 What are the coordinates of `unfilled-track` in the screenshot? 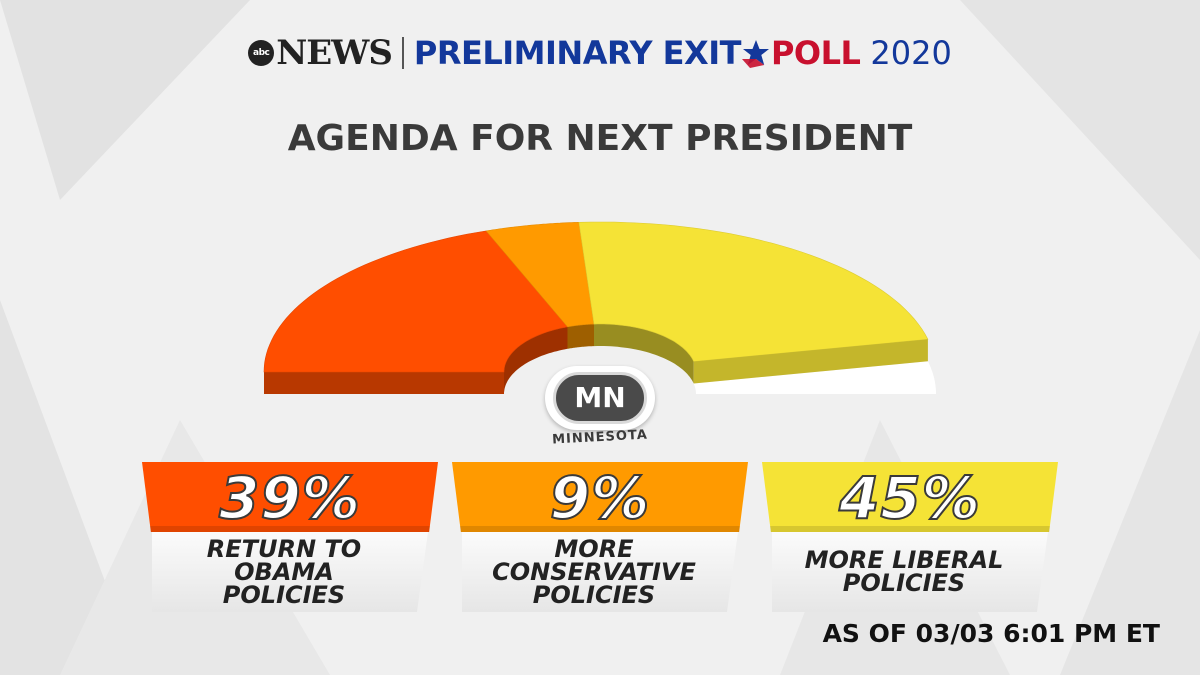 It's located at (814, 377).